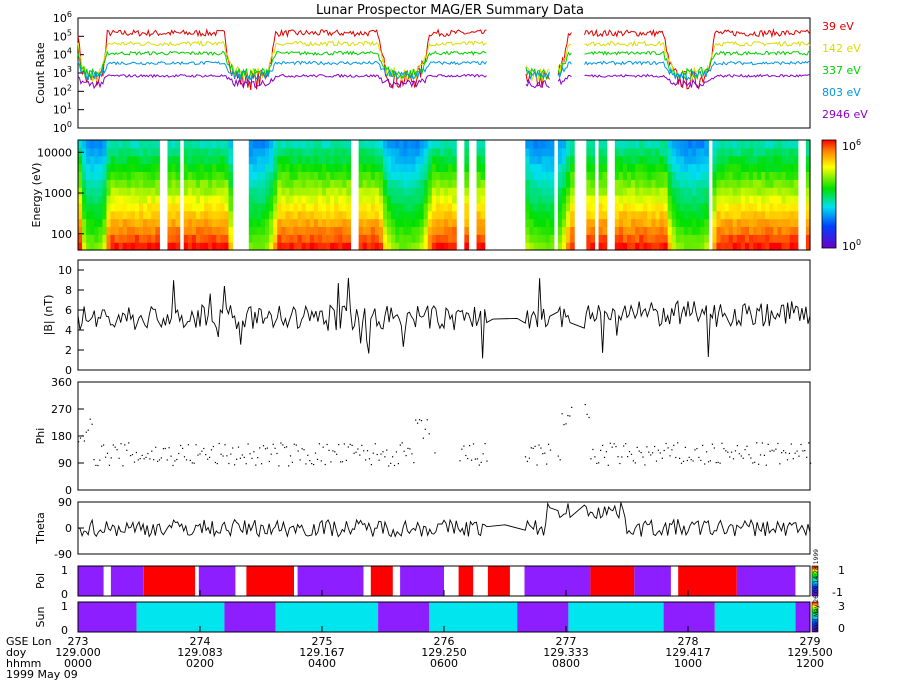  Describe the element at coordinates (78, 641) in the screenshot. I see `xaxis-tick-lon-0: 273` at that location.